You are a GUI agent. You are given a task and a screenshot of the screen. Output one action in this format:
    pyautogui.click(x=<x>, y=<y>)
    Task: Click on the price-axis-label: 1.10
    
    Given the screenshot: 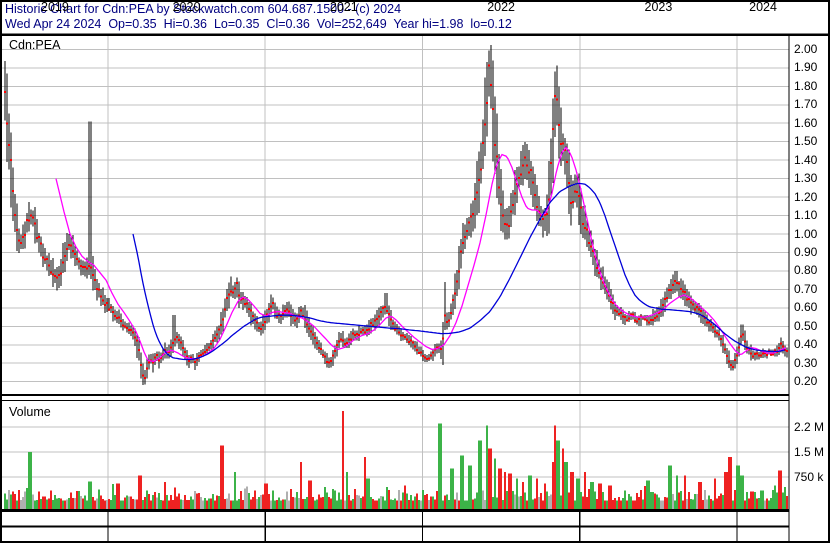 What is the action you would take?
    pyautogui.click(x=806, y=215)
    